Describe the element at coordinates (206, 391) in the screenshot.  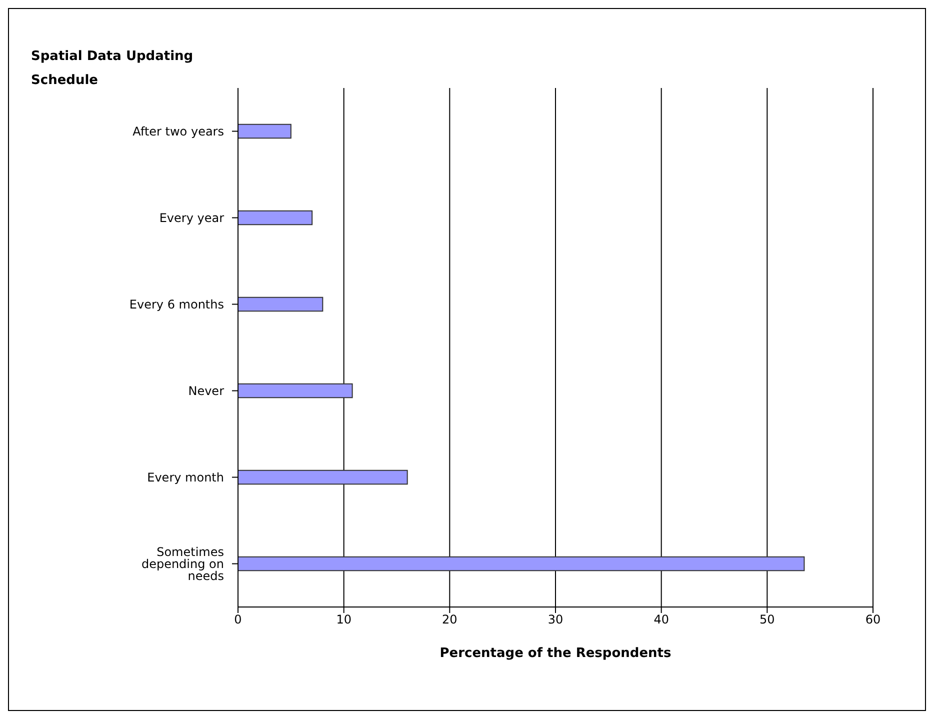
I see `y-tick-label: Never` at that location.